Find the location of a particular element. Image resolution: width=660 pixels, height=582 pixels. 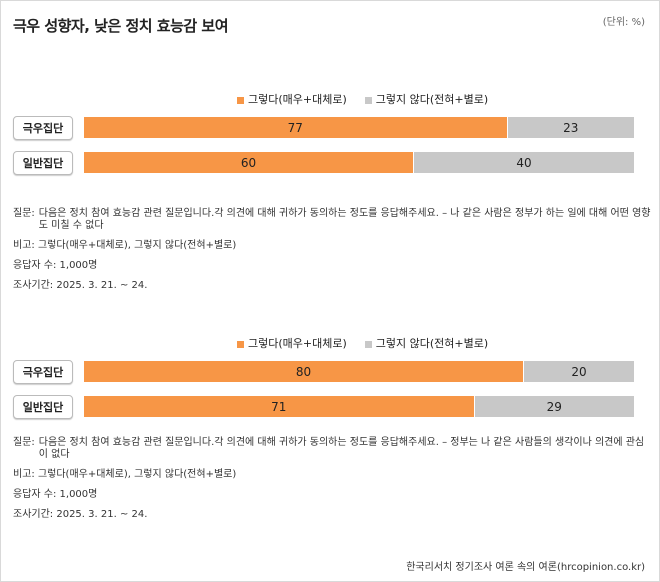

source-credit: 한국리서치 정기조사 여론 속의 여론(hrcopinion.co.kr) is located at coordinates (525, 567).